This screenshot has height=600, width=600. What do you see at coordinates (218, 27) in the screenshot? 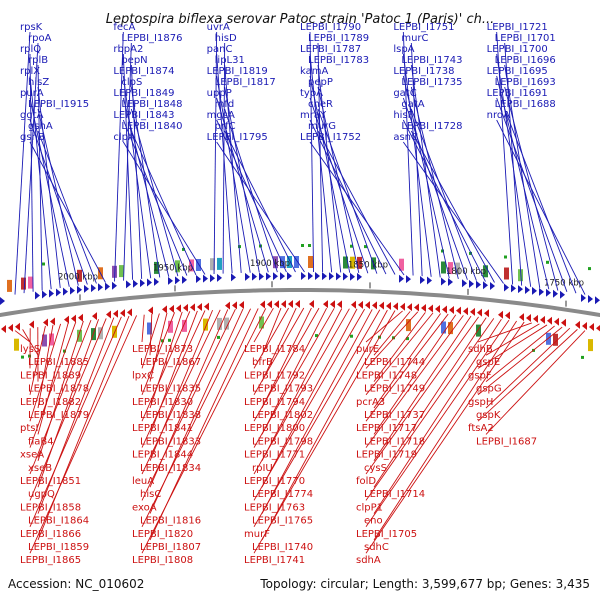
I see `gene-label: uvrA` at bounding box center [218, 27].